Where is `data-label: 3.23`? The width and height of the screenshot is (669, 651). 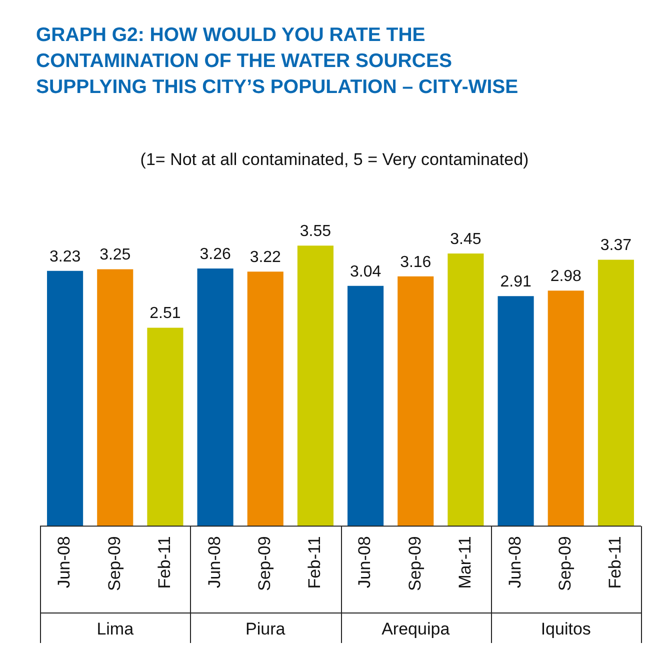 data-label: 3.23 is located at coordinates (65, 257).